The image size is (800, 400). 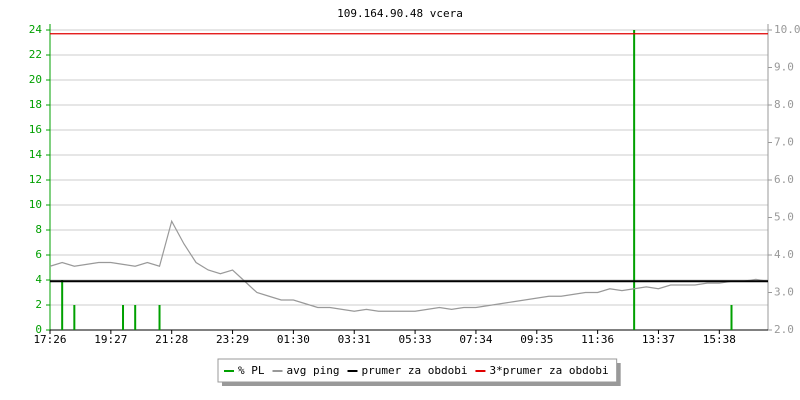 What do you see at coordinates (293, 339) in the screenshot?
I see `x-tick-label: 01:30` at bounding box center [293, 339].